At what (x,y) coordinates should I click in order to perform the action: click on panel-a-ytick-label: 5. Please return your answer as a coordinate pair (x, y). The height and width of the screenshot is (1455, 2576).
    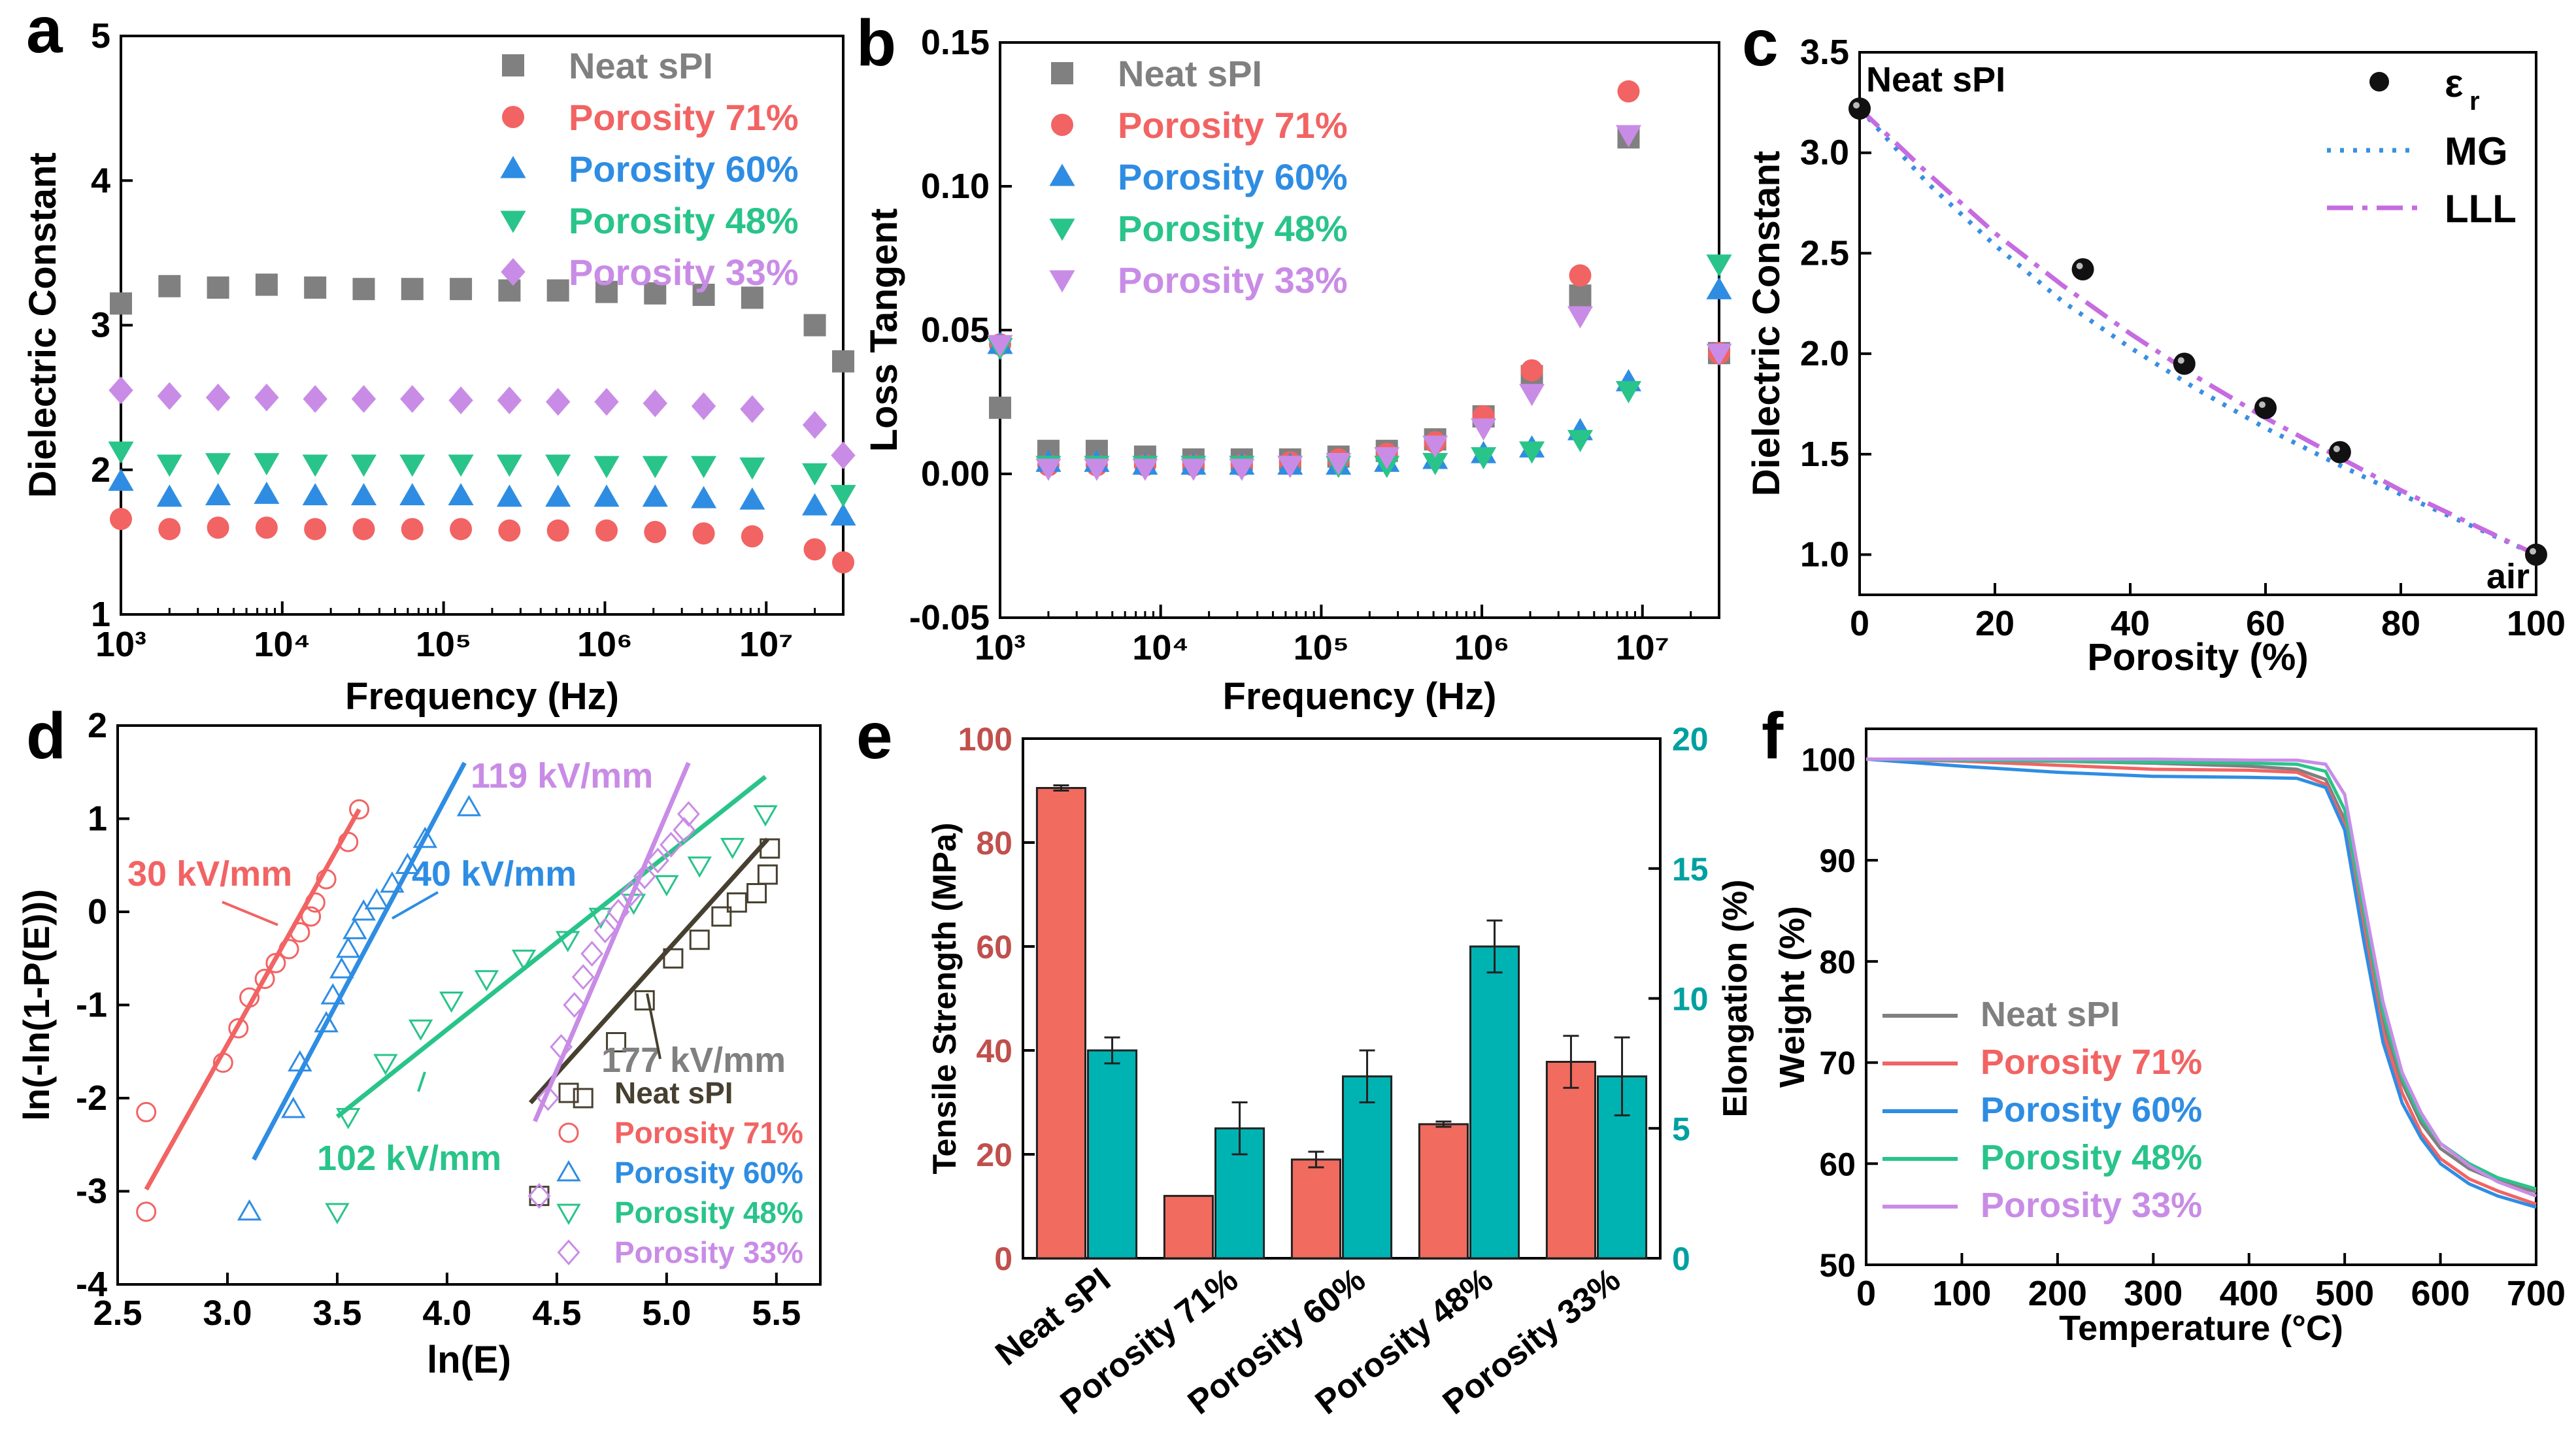
    Looking at the image, I should click on (101, 36).